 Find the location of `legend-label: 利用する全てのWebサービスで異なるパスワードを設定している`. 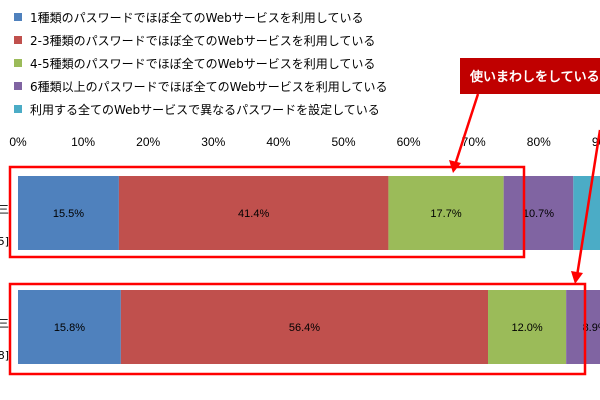

legend-label: 利用する全てのWebサービスで異なるパスワードを設定している is located at coordinates (205, 109).